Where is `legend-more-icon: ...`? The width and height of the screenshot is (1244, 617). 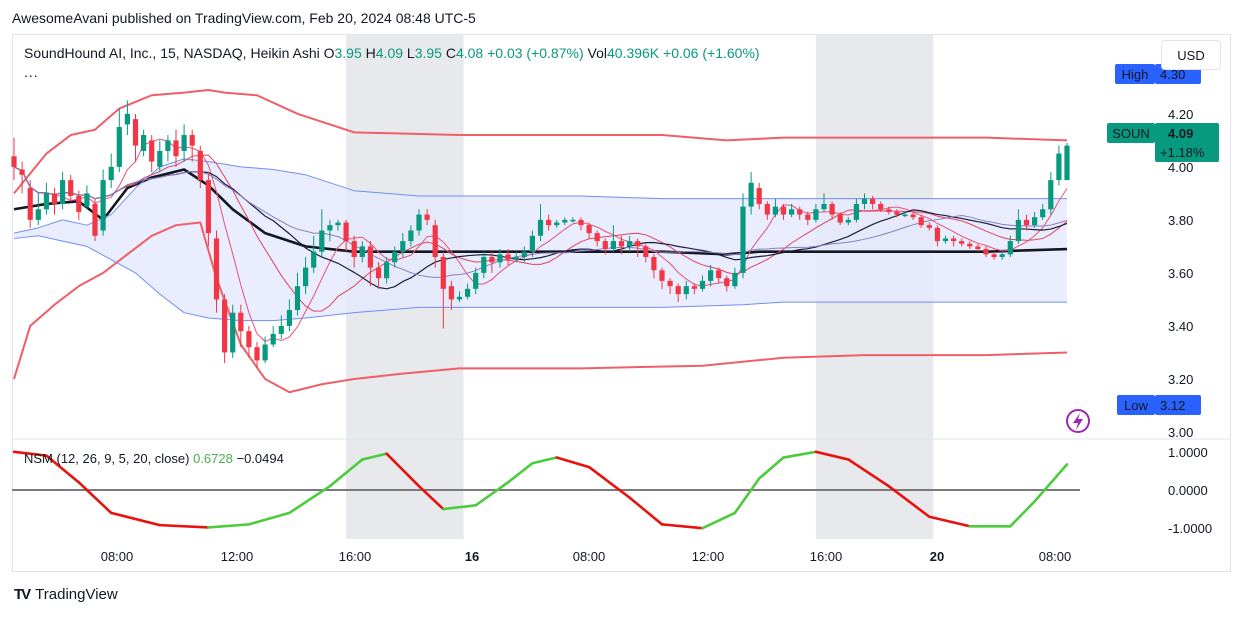
legend-more-icon: ... is located at coordinates (31, 72).